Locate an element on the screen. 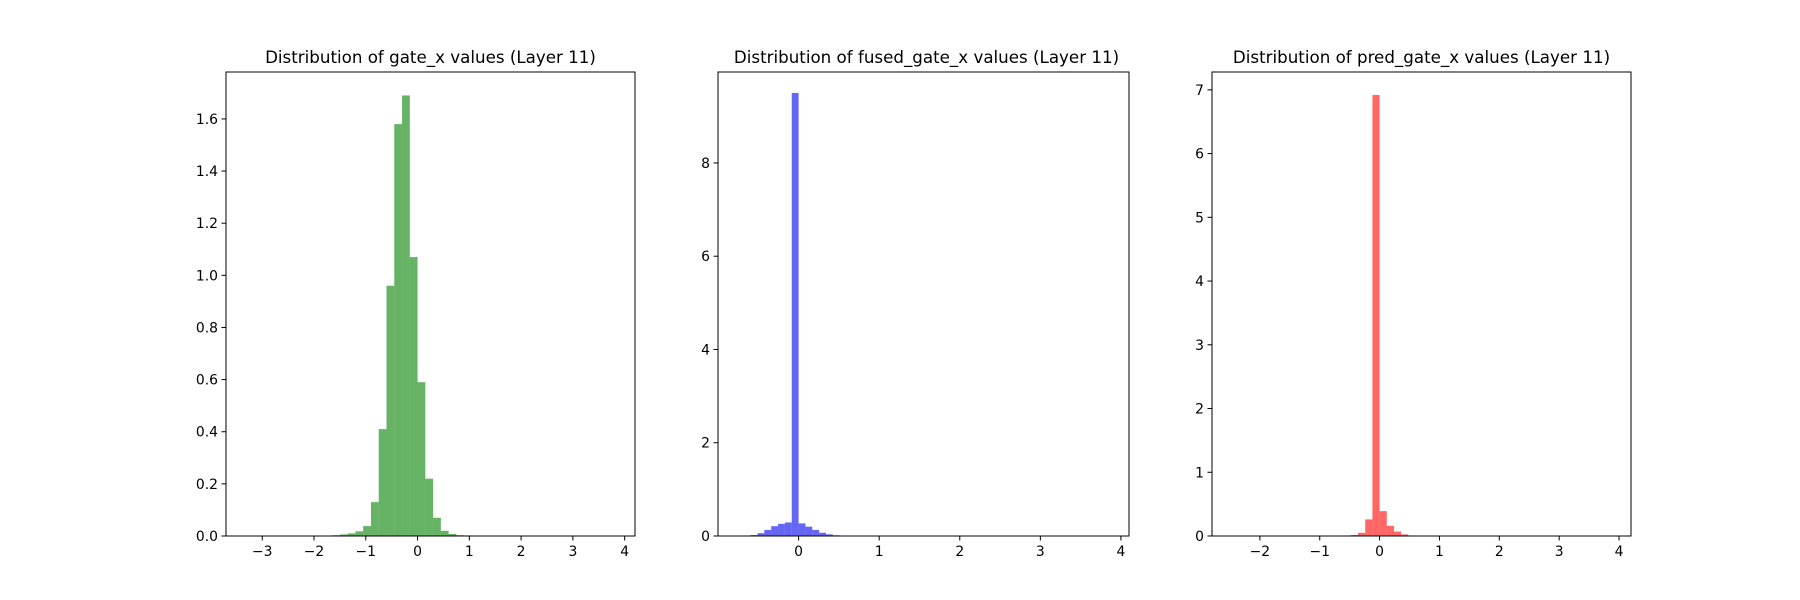 The height and width of the screenshot is (600, 1800). chart-title: Distribution of gate_x values (Layer 11) is located at coordinates (430, 57).